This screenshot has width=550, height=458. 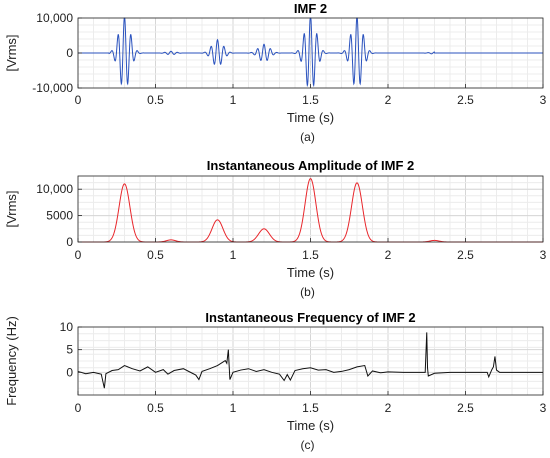 What do you see at coordinates (308, 445) in the screenshot?
I see `panel-caption: (c)` at bounding box center [308, 445].